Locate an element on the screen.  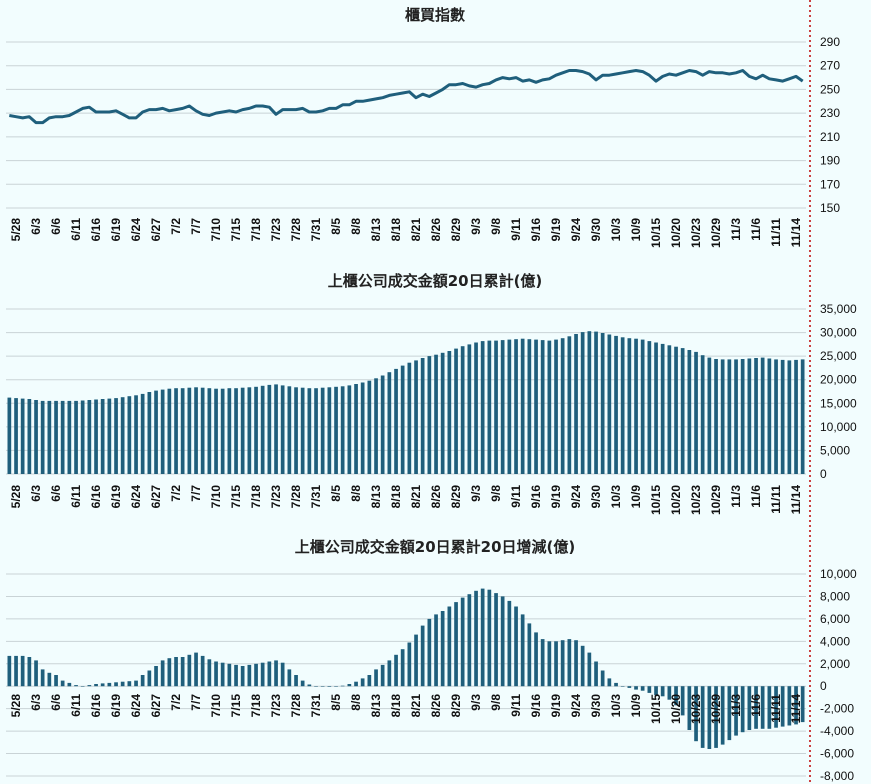
turnover-x-tick-label: 7/28 is located at coordinates (296, 497).